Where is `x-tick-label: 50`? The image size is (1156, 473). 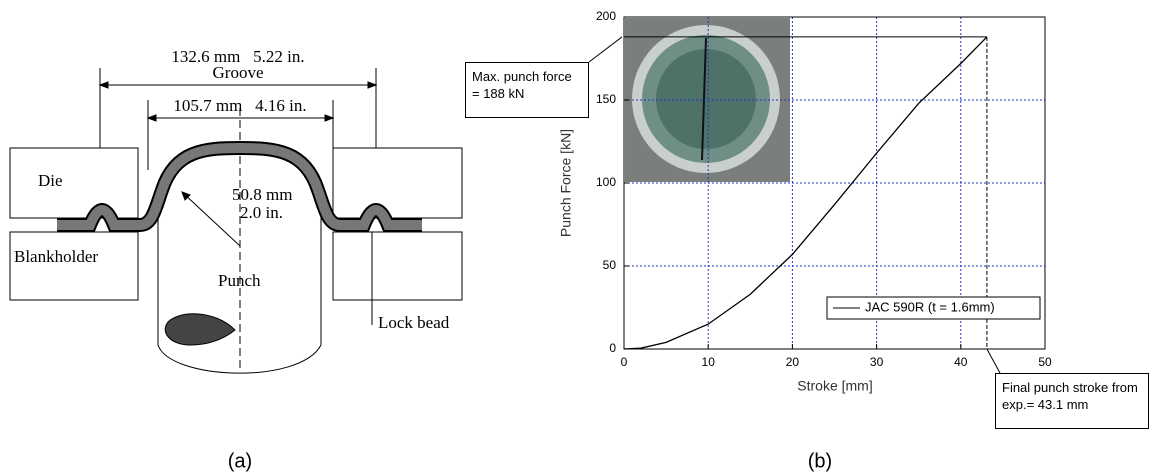 x-tick-label: 50 is located at coordinates (1045, 362).